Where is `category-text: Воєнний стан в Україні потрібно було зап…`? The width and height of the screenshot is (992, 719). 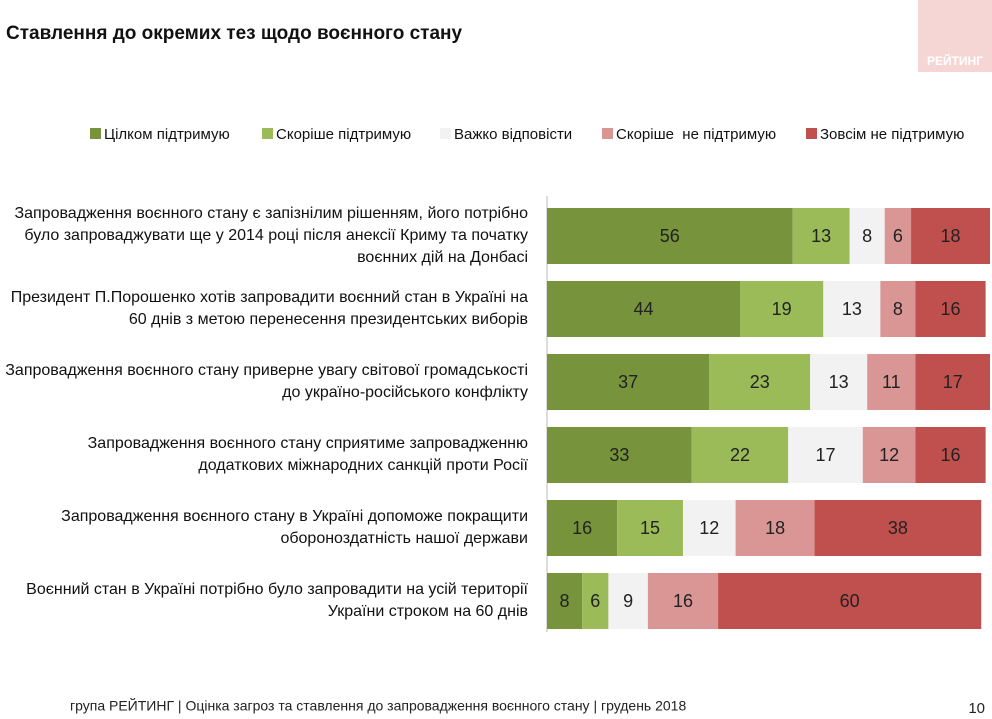
category-text: Воєнний стан в Україні потрібно було зап… is located at coordinates (277, 600).